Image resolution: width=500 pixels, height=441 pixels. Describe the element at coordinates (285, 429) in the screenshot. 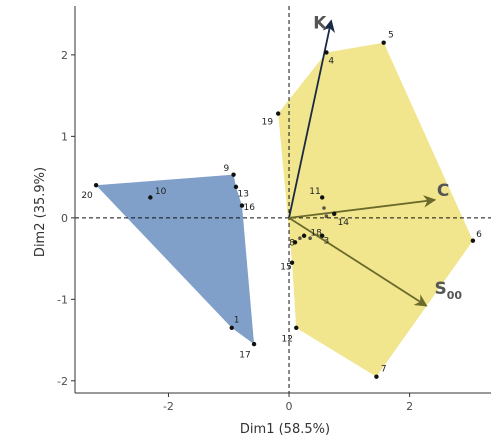

I see `x-axis-title: Dim1 (58.5%)` at that location.